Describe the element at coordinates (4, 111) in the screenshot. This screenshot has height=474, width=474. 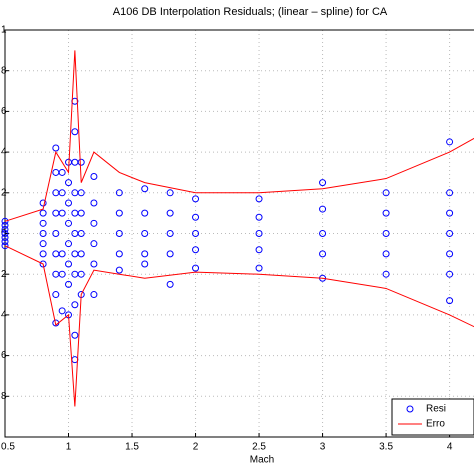
I see `y-tick-label: 6` at that location.